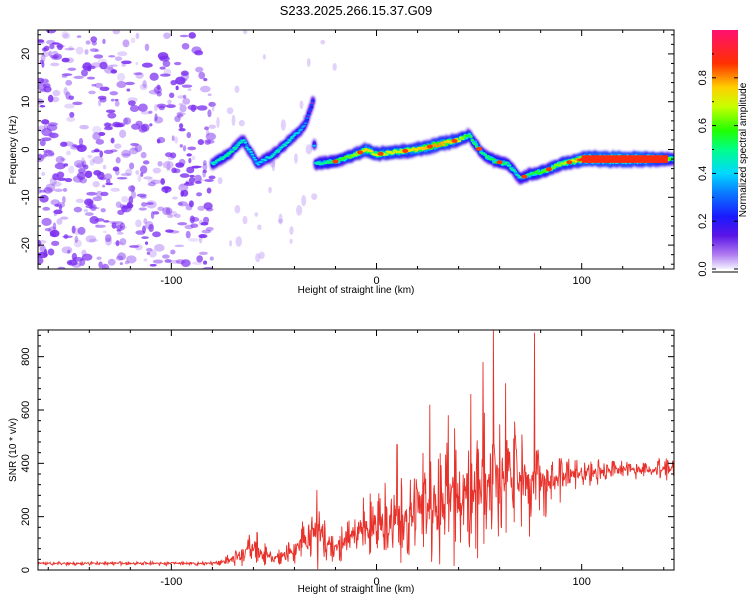 The height and width of the screenshot is (600, 750). Describe the element at coordinates (13, 150) in the screenshot. I see `spectrogram-ylabel: Frequency (Hz)` at that location.